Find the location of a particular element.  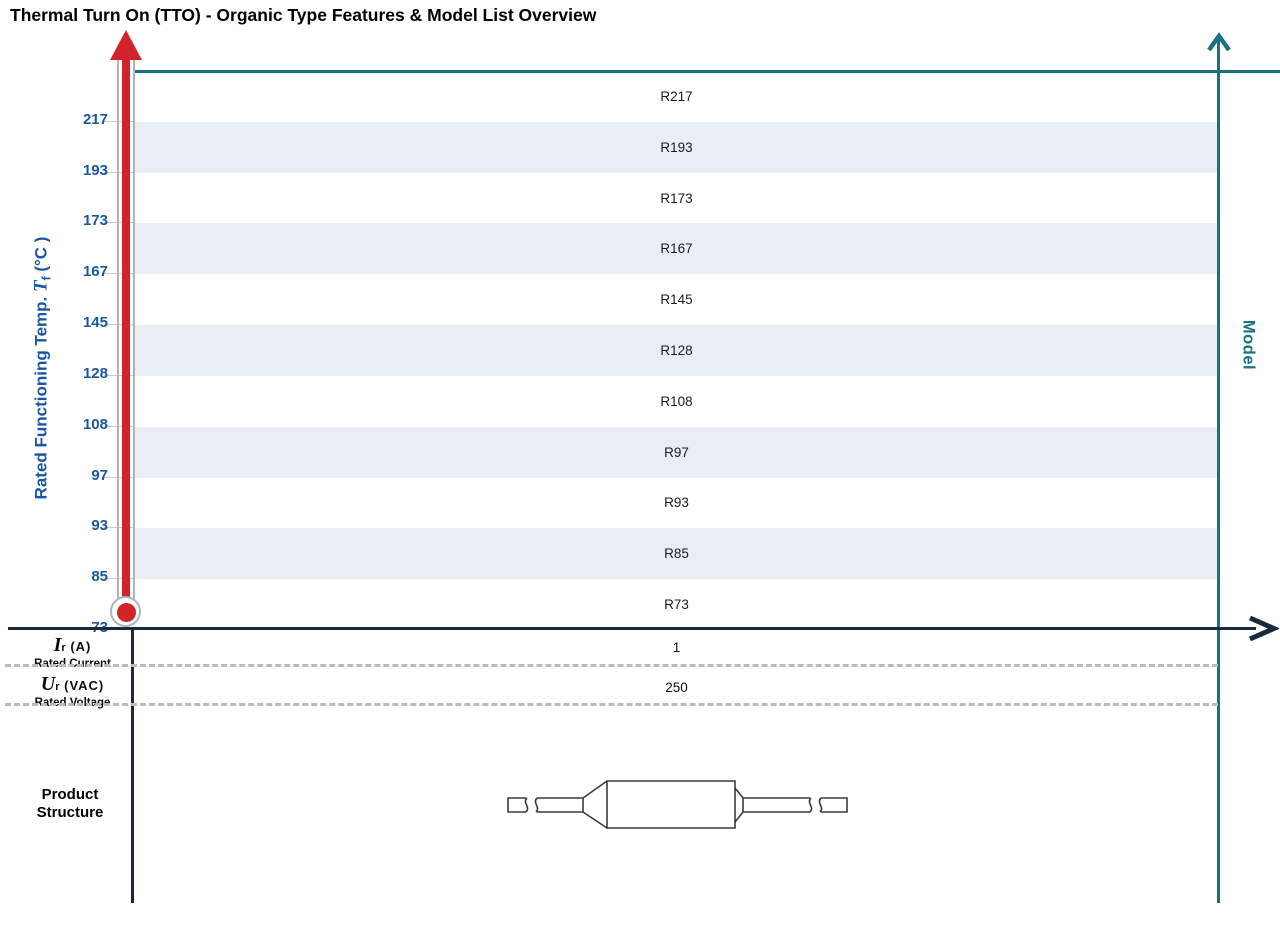

x-axis-line is located at coordinates (632, 628).